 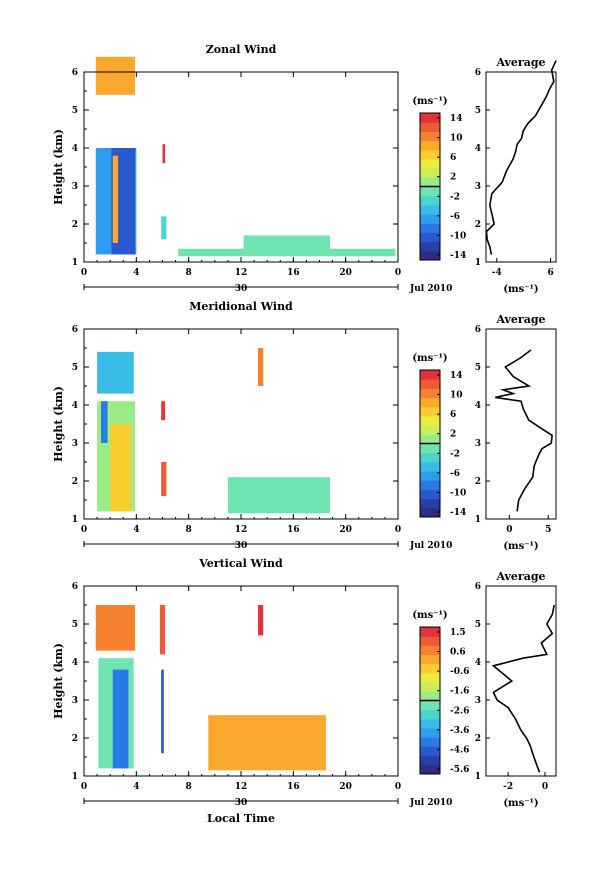 I want to click on colorbar-tick-label: -0.6, so click(x=459, y=672).